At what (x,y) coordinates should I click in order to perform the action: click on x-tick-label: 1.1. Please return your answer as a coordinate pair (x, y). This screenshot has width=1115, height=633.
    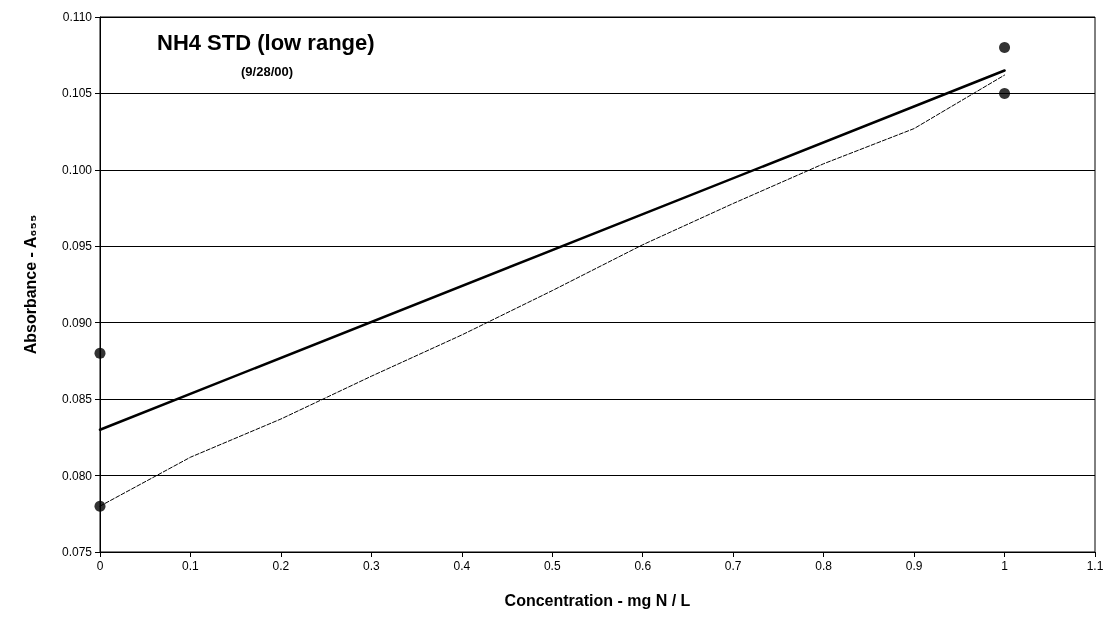
    Looking at the image, I should click on (1095, 566).